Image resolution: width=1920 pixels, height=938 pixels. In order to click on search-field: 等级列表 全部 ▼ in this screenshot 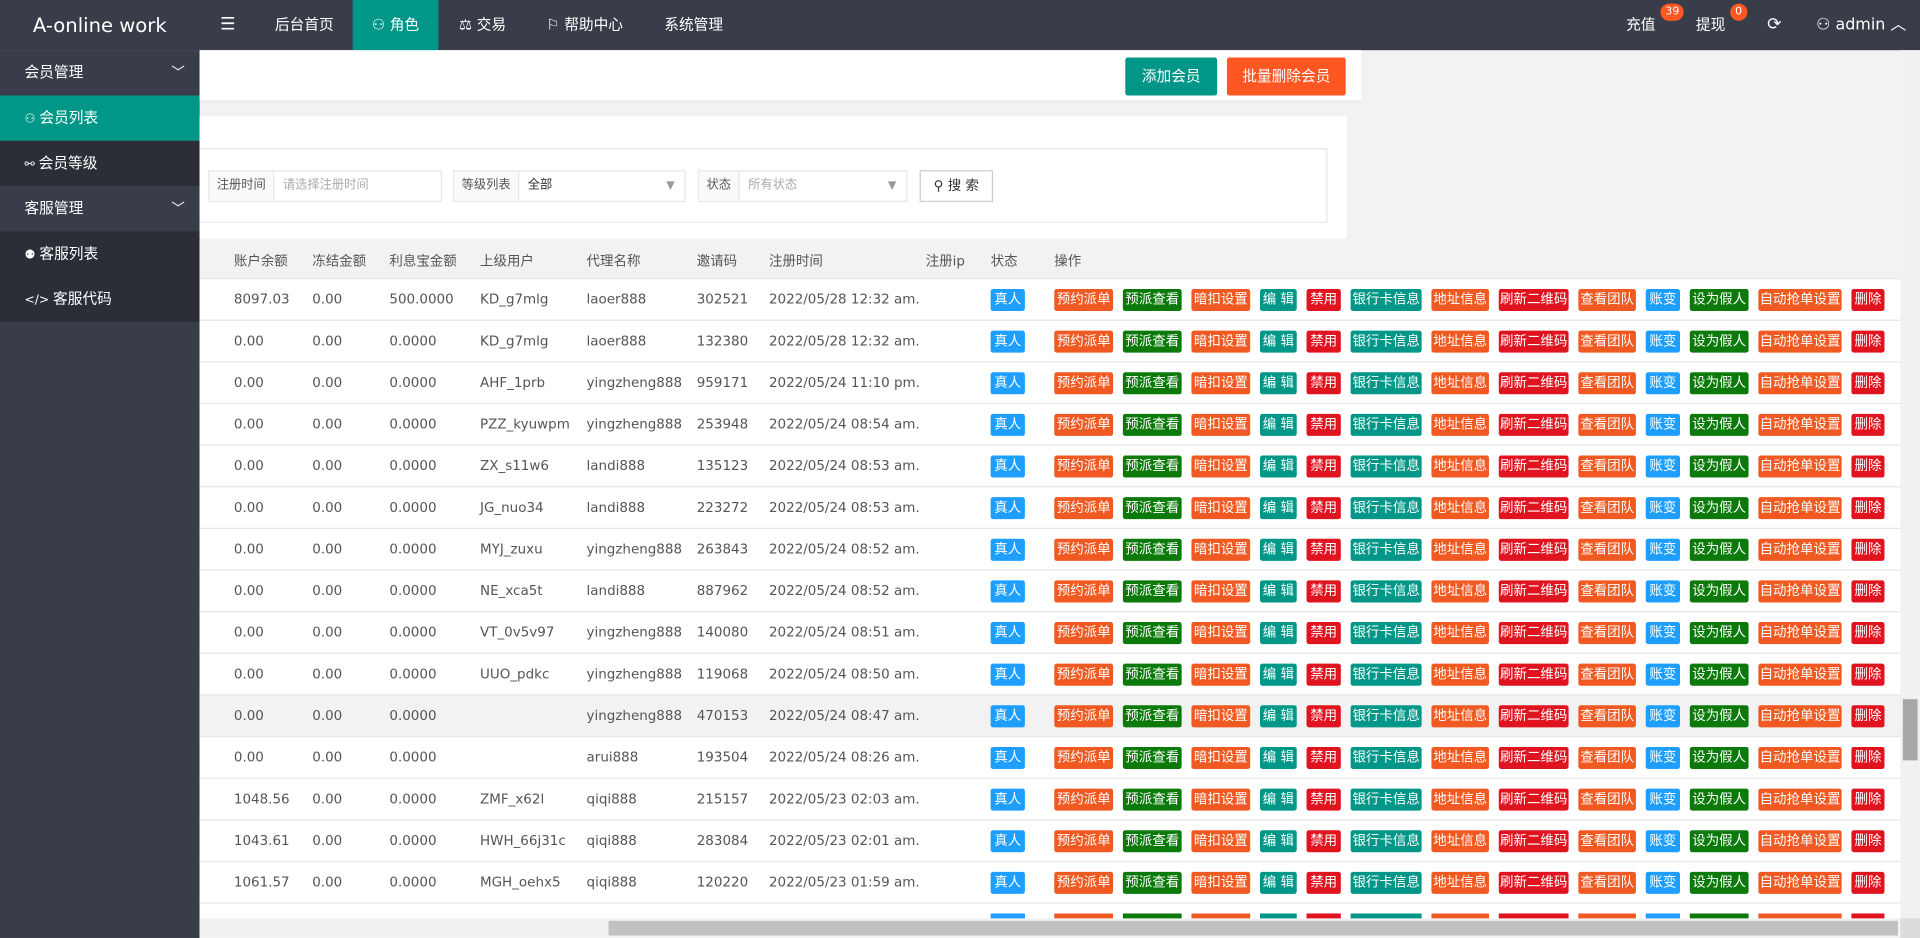, I will do `click(569, 186)`.